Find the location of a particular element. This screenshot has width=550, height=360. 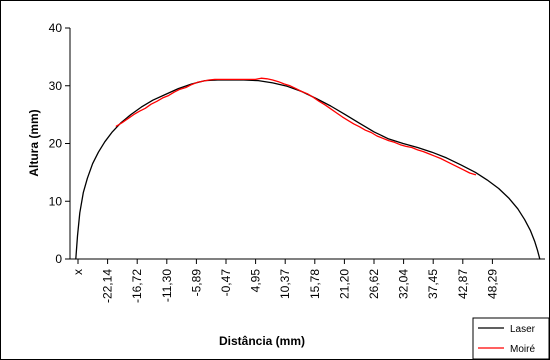

legend: Laser Moiré is located at coordinates (511, 338).